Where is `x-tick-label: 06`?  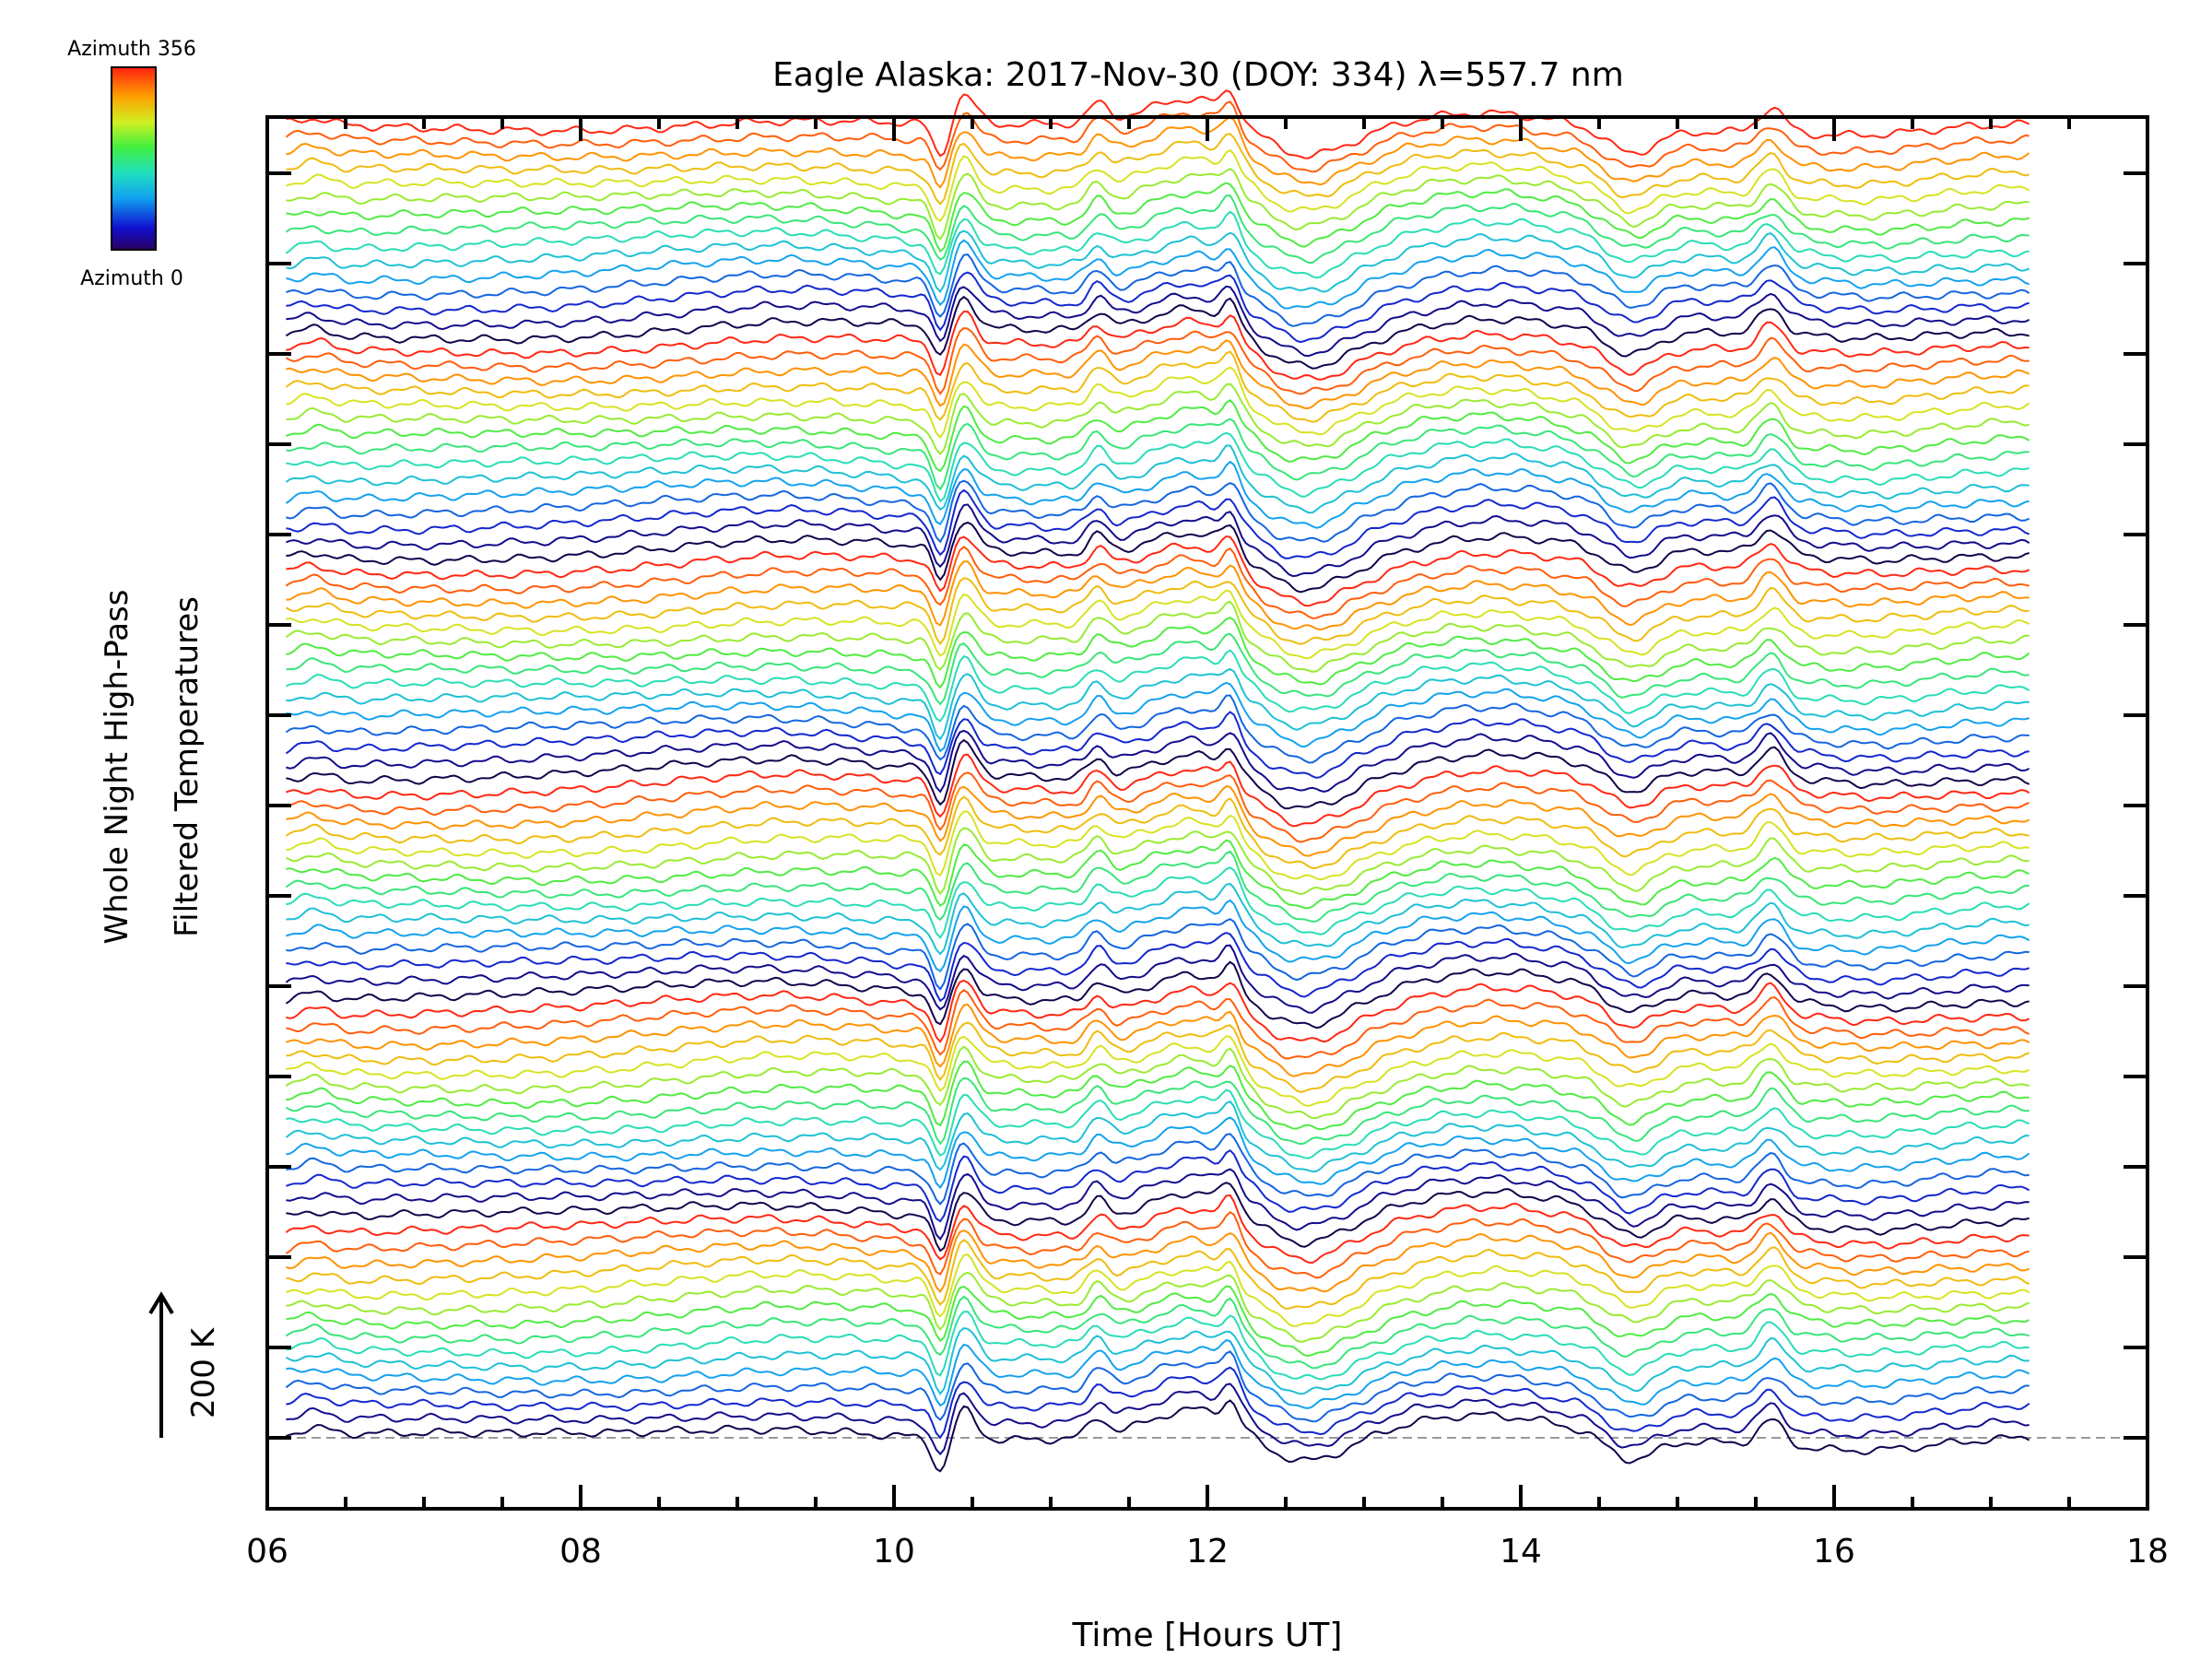 x-tick-label: 06 is located at coordinates (267, 1552).